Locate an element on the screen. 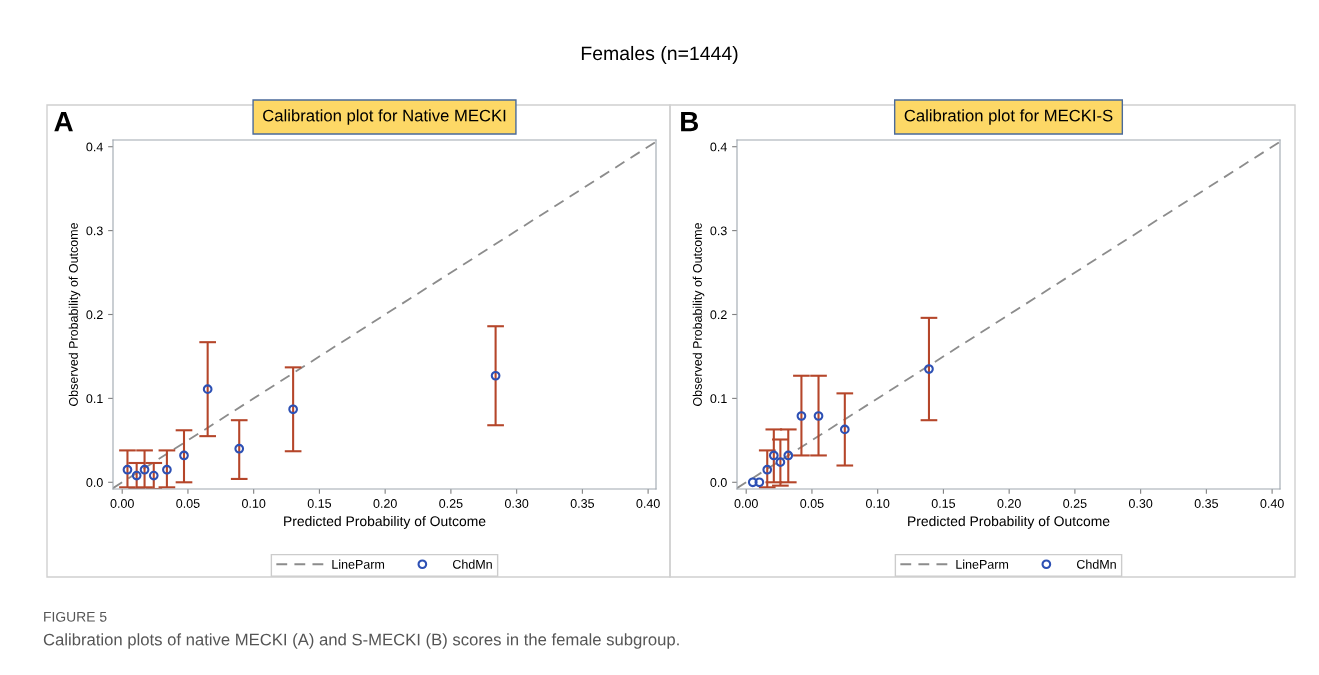 This screenshot has height=675, width=1319. text: Females (n=1444) is located at coordinates (659, 55).